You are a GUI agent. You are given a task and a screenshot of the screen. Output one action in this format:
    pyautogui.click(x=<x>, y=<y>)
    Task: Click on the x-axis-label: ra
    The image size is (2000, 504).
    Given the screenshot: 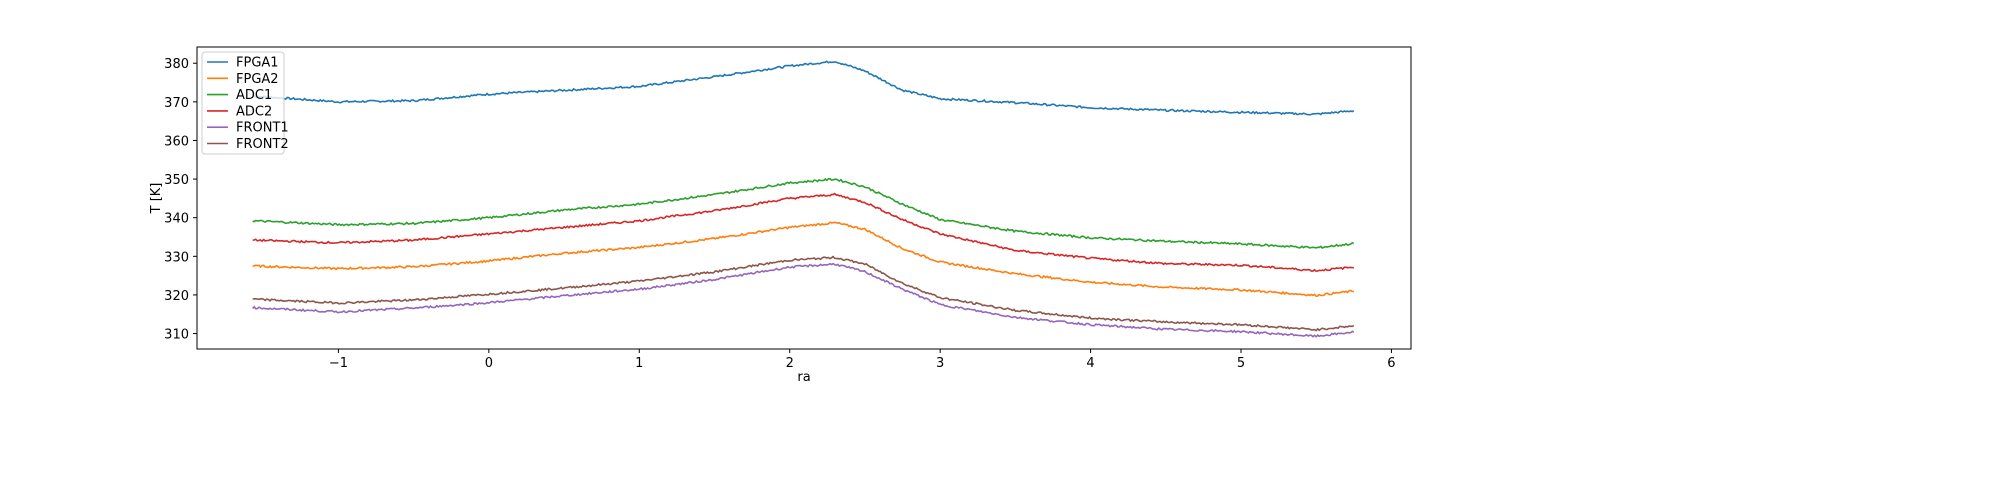 What is the action you would take?
    pyautogui.click(x=803, y=377)
    